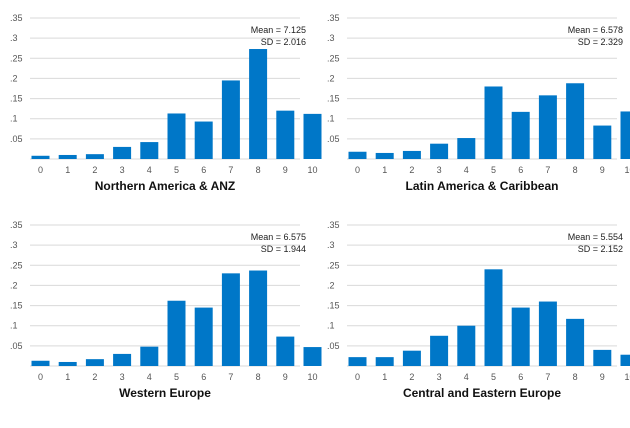  Describe the element at coordinates (482, 393) in the screenshot. I see `chart-title: Central and Eastern Europe` at that location.